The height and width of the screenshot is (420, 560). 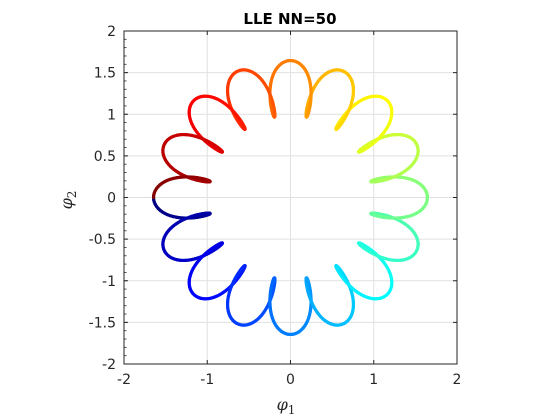 I want to click on chart-title: LLE NN=50, so click(x=289, y=19).